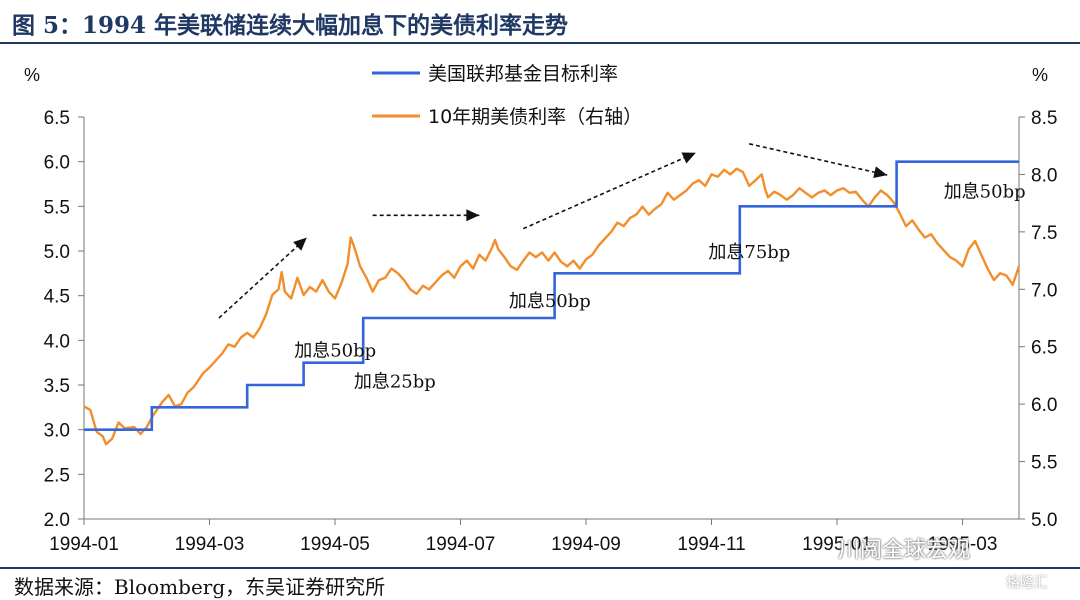  What do you see at coordinates (57, 475) in the screenshot?
I see `left-tick-label: 2.5` at bounding box center [57, 475].